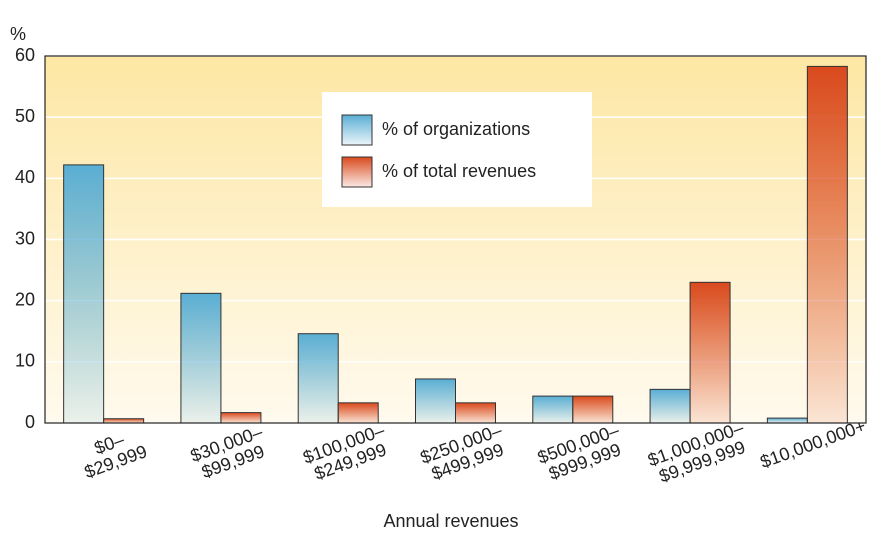  Describe the element at coordinates (344, 452) in the screenshot. I see `x-tick-label-group: $100,000–$249,999` at that location.